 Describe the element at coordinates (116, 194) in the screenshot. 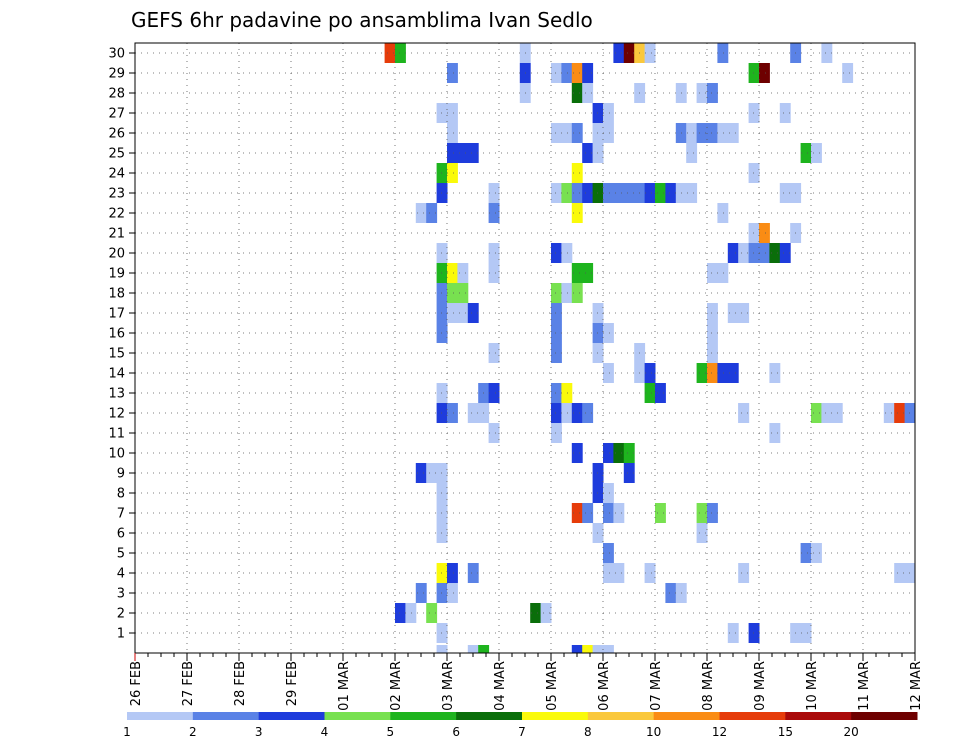

I see `y-tick-label: 23` at that location.